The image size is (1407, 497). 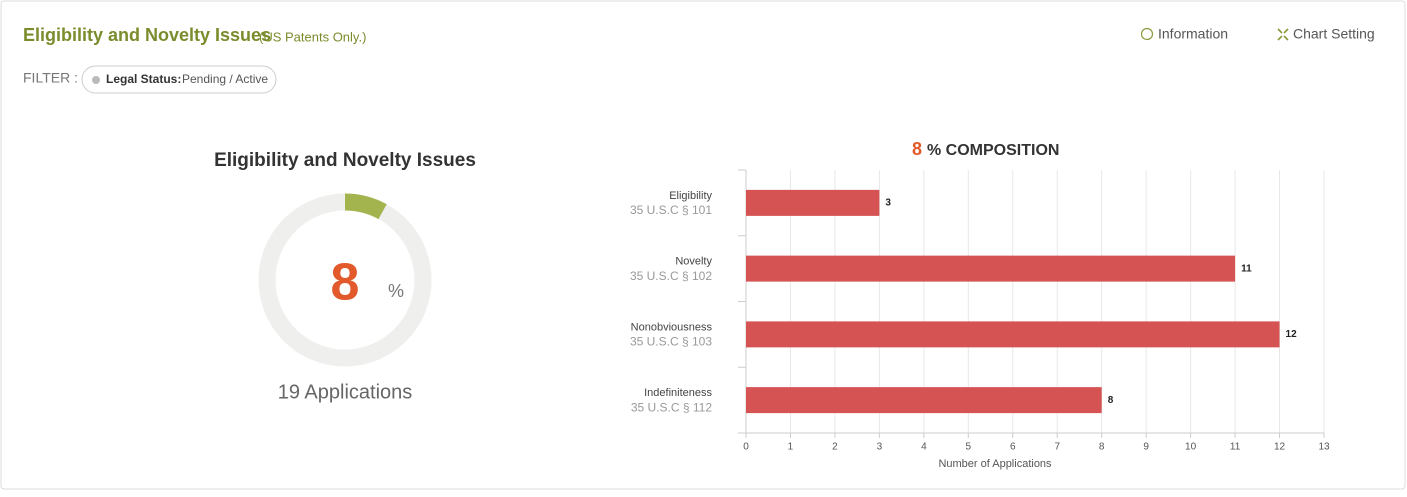 I want to click on x-tick-label: 7, so click(x=1057, y=447).